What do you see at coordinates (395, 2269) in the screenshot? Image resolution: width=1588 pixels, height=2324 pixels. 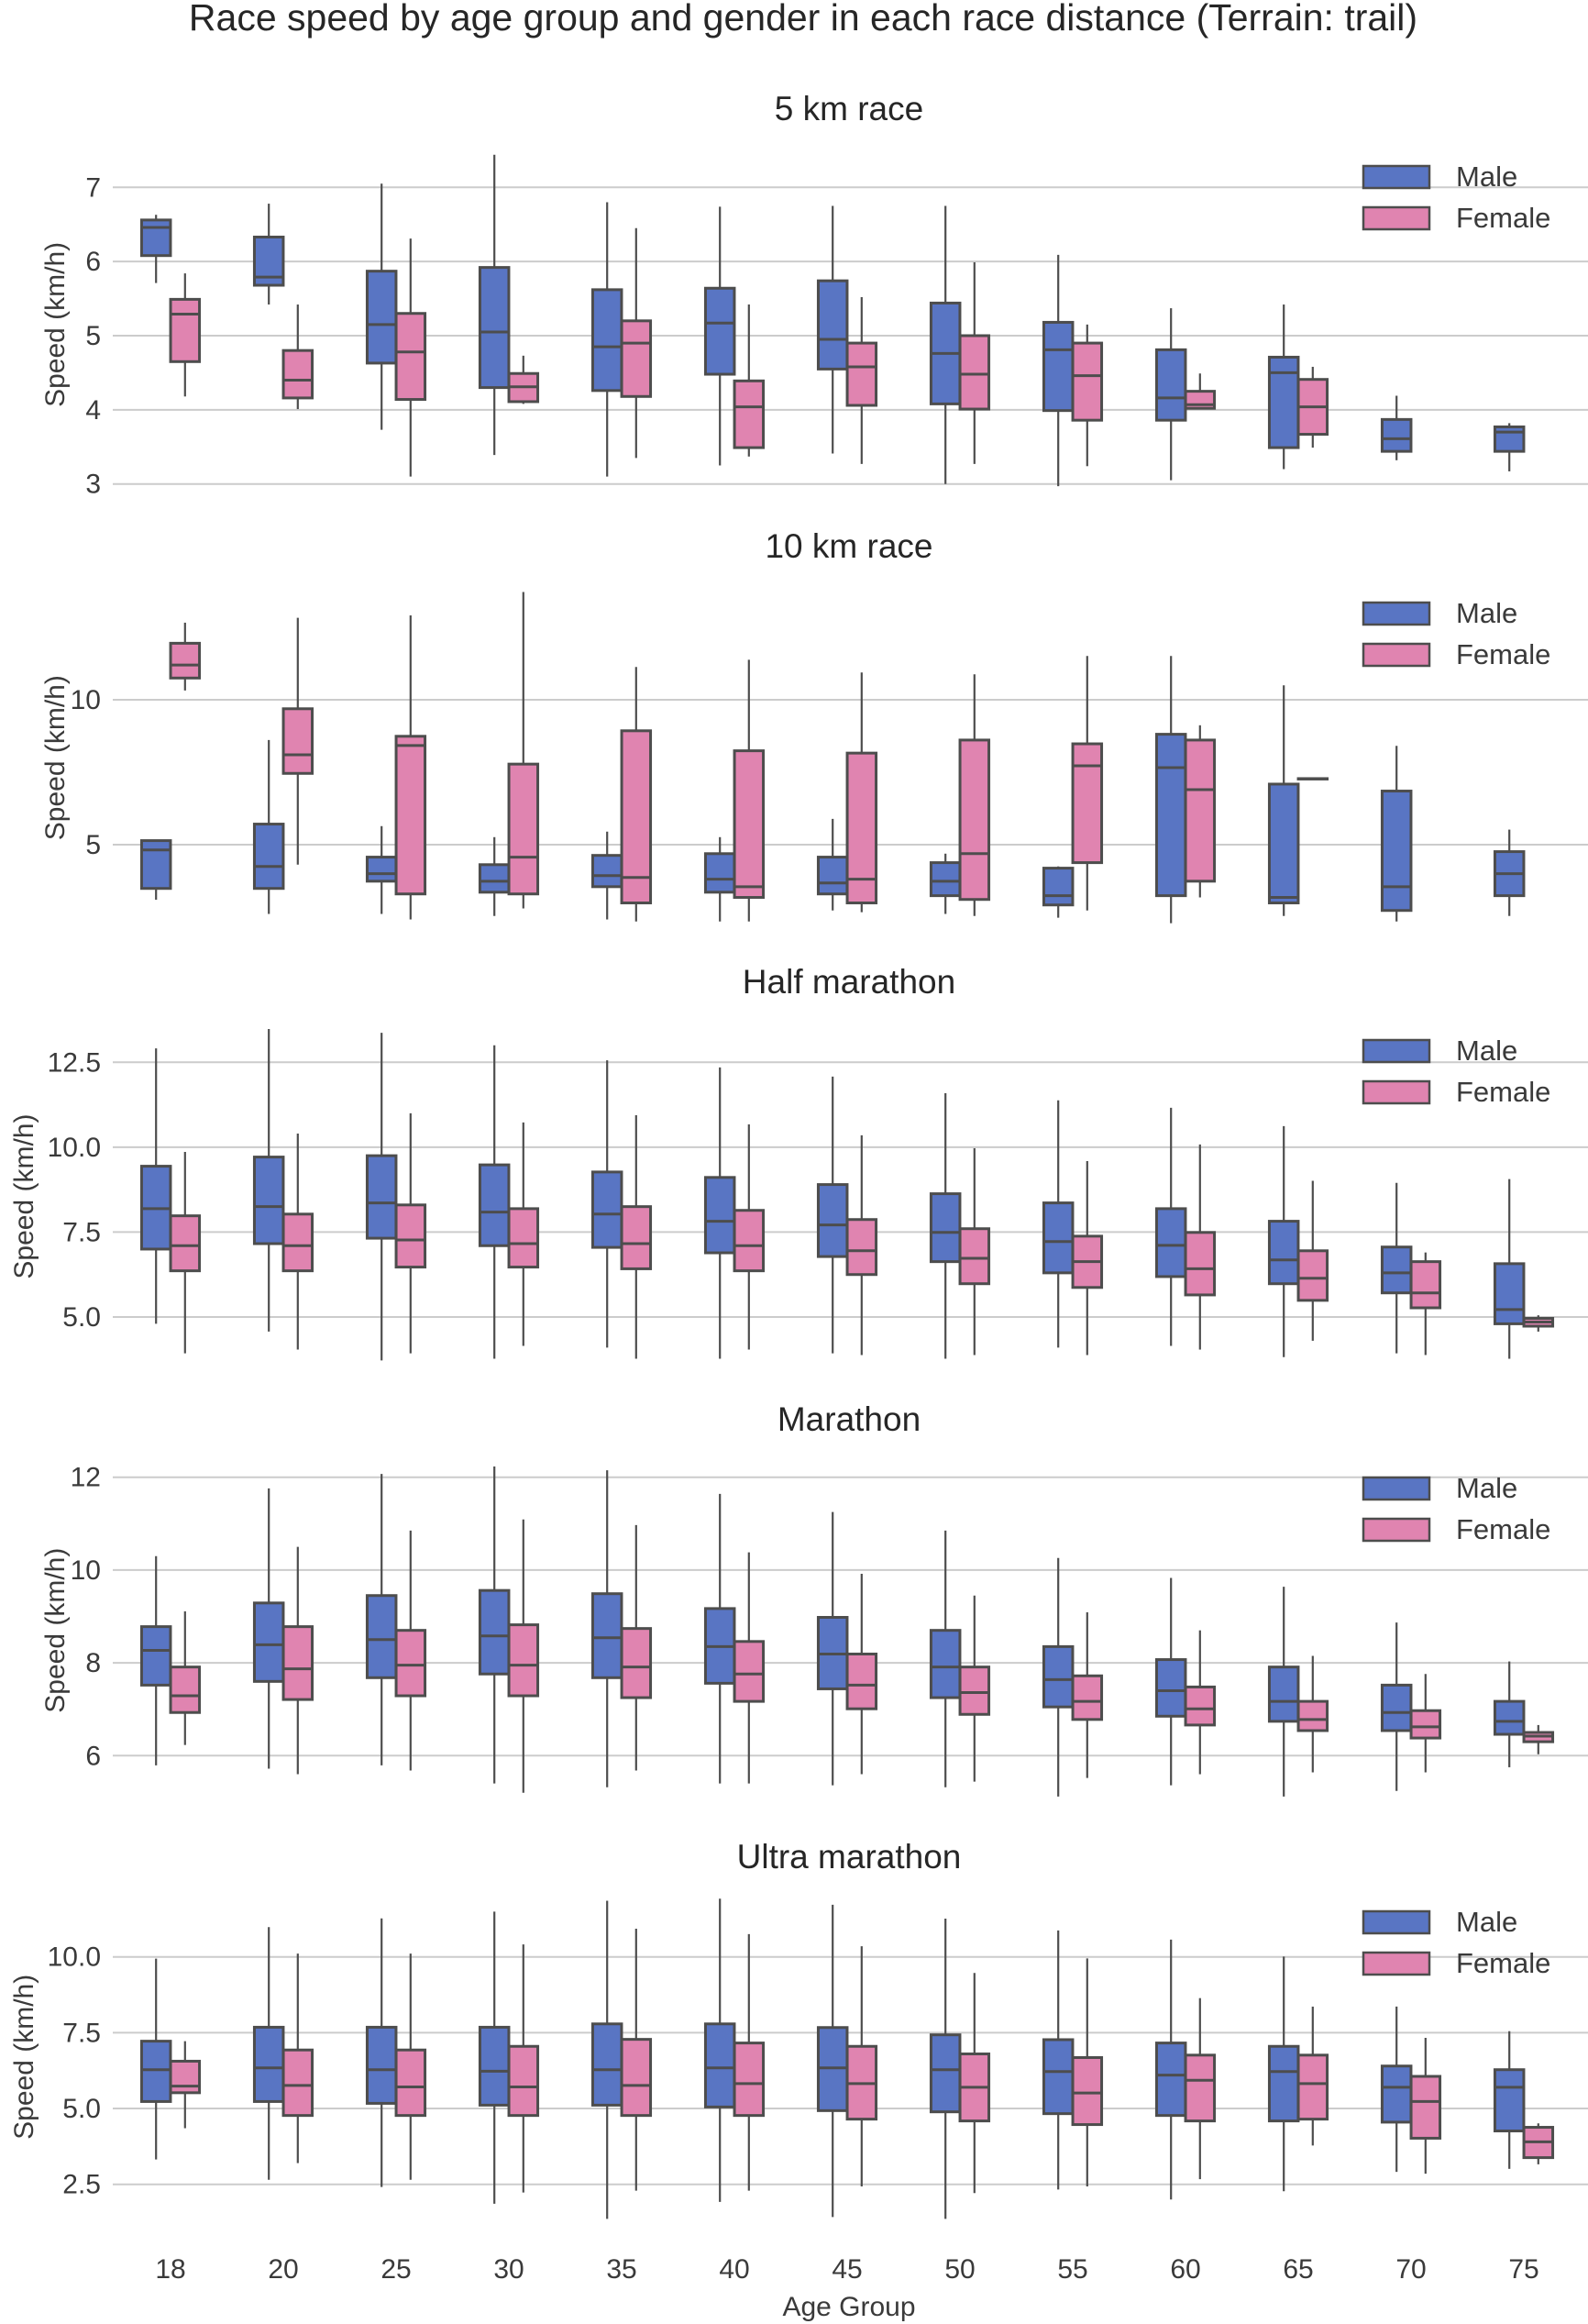 I see `x-tick-label: 25` at bounding box center [395, 2269].